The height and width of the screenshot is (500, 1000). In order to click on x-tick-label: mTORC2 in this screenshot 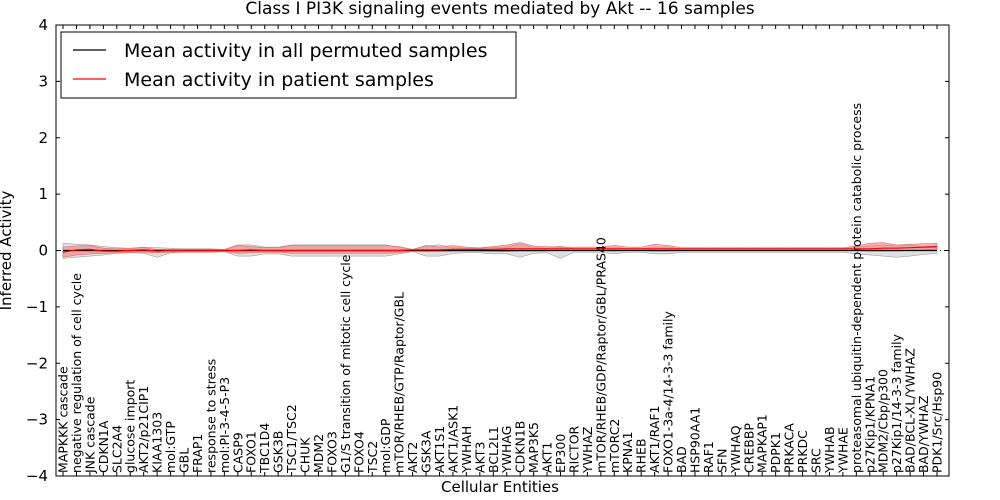, I will do `click(614, 446)`.